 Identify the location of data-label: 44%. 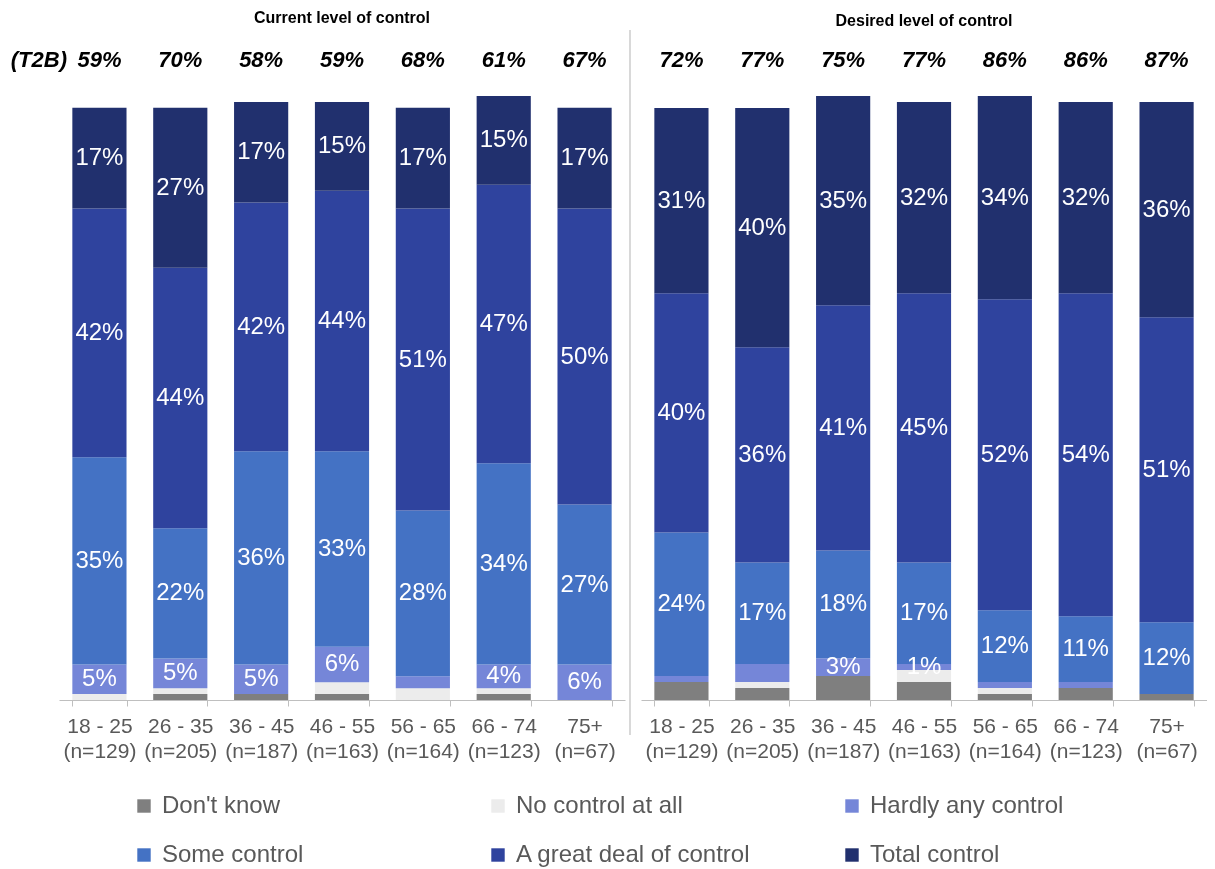
(342, 320).